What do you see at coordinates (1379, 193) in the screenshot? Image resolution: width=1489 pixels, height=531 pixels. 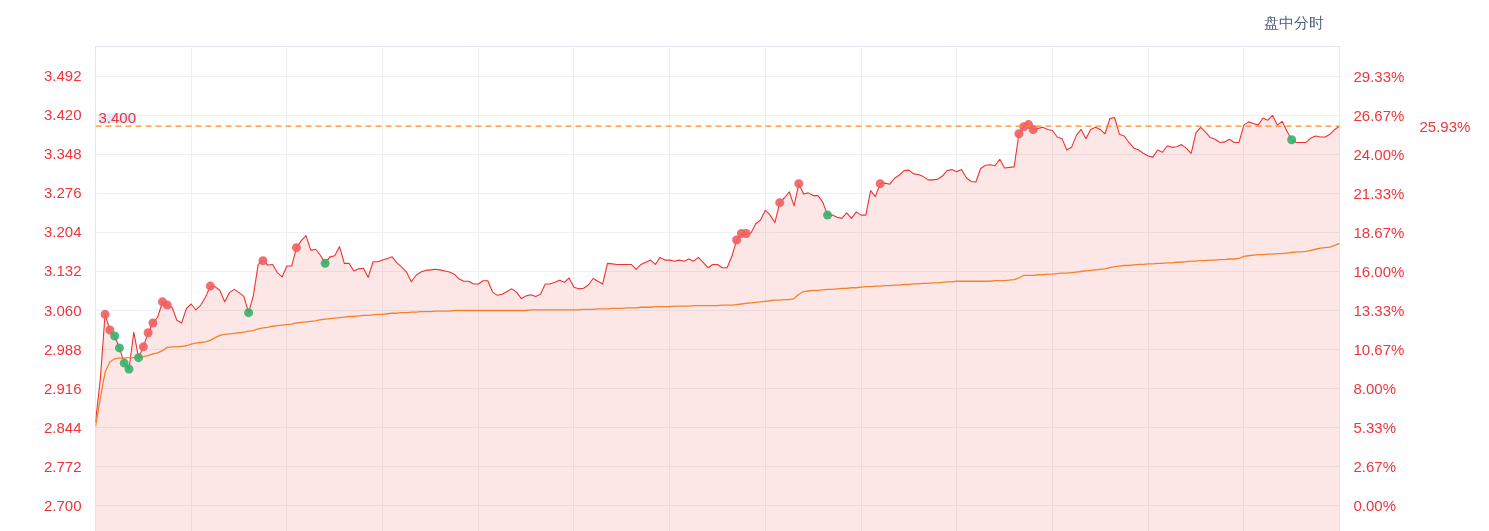 I see `y2-tick-label: 21.33%` at bounding box center [1379, 193].